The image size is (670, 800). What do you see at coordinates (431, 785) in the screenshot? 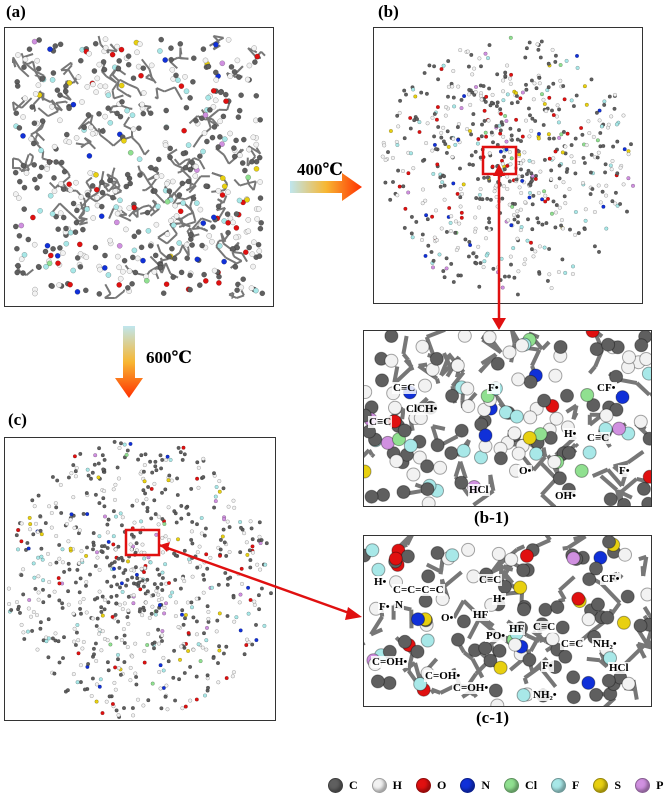
I see `legend-item-o: O` at bounding box center [431, 785].